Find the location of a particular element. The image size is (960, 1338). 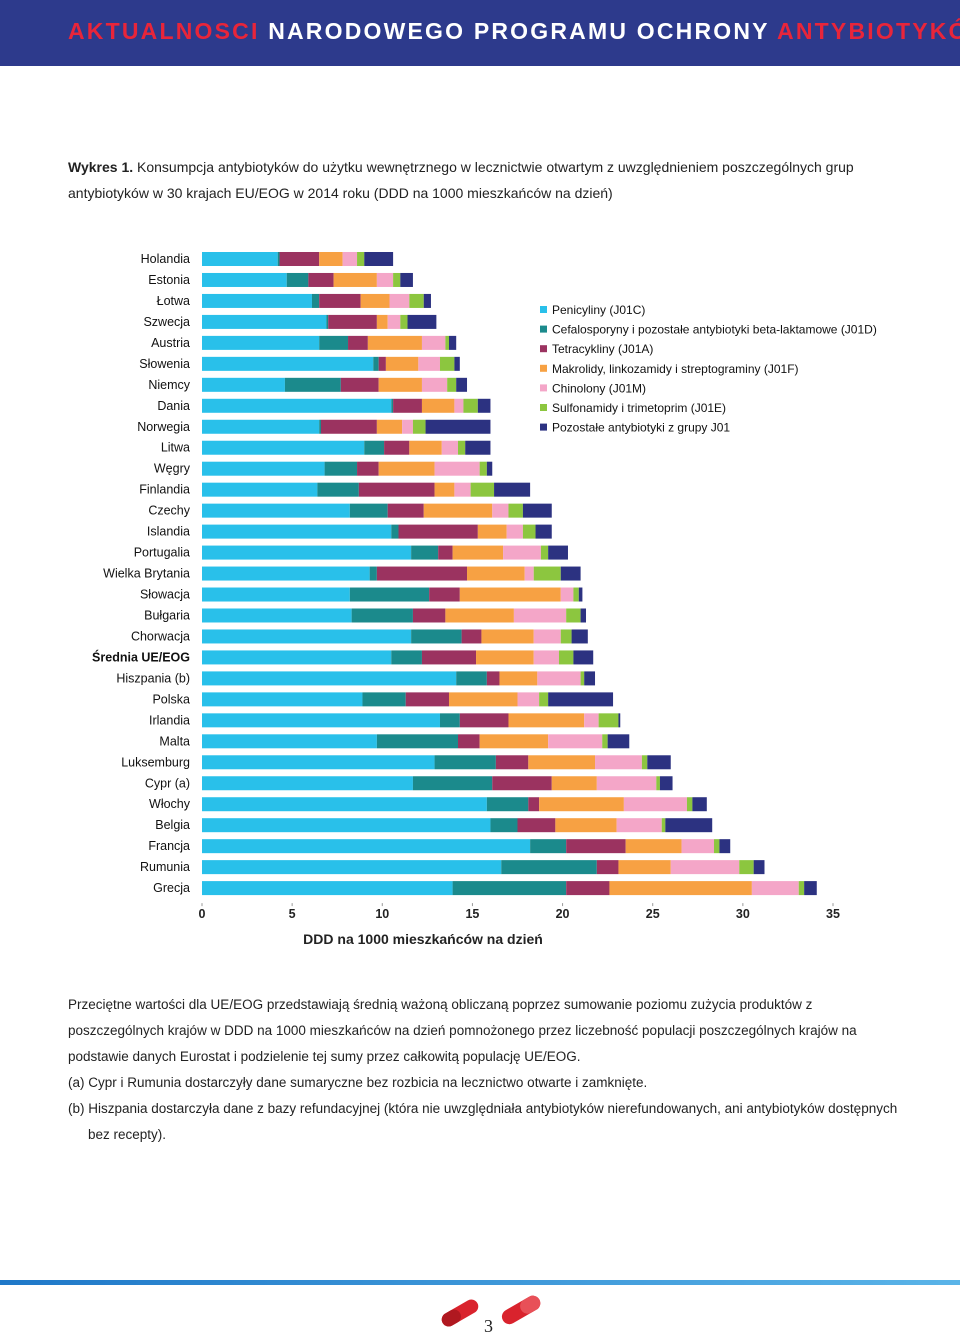

category-label: Estonia is located at coordinates (169, 280).